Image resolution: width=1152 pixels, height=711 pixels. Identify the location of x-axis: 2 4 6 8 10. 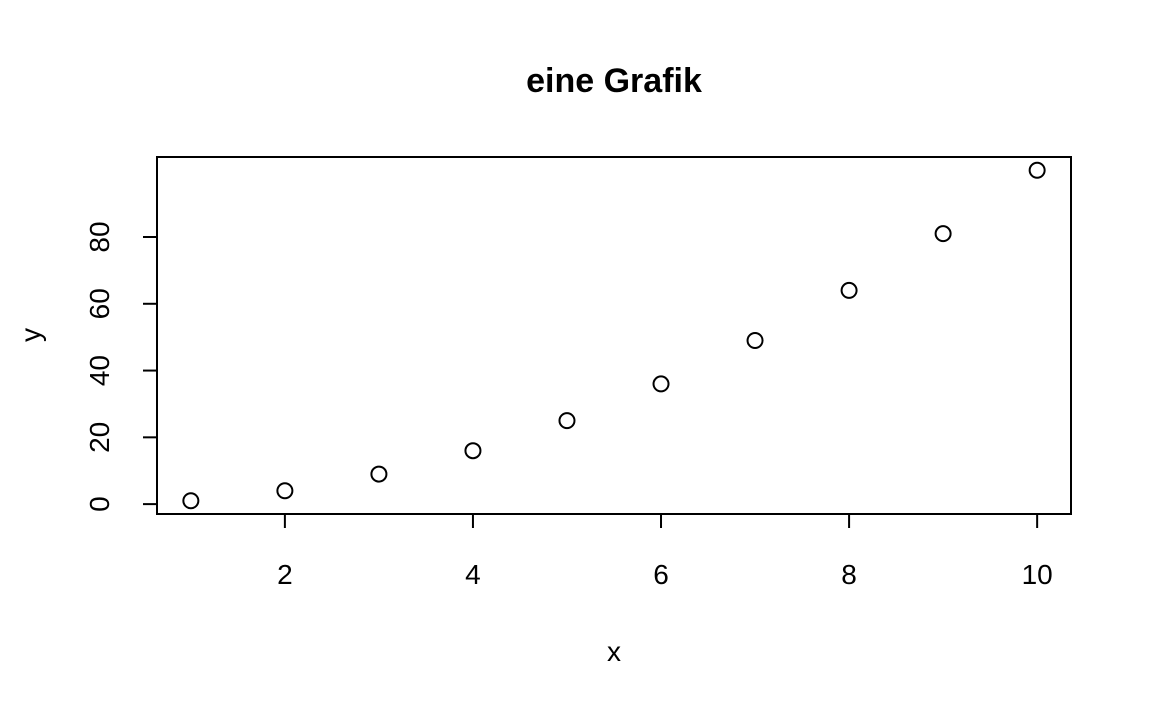
(665, 551).